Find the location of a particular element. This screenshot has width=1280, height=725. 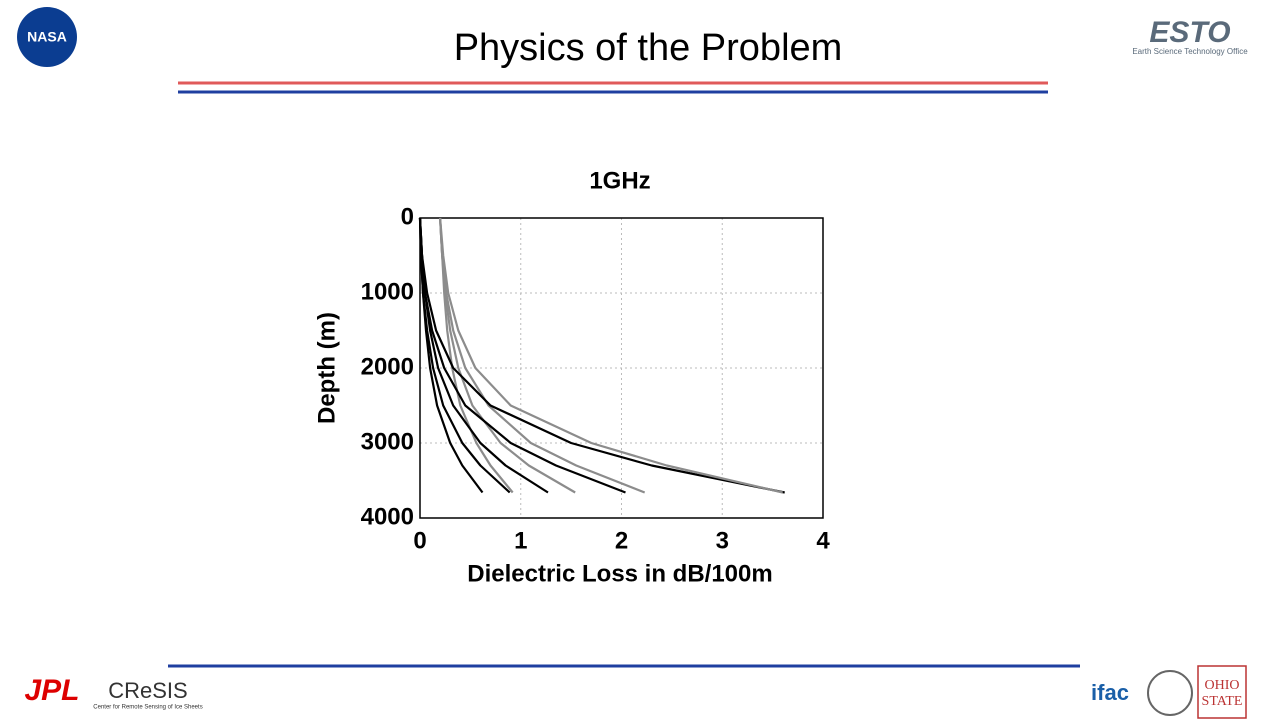

nasa-logo is located at coordinates (47, 37).